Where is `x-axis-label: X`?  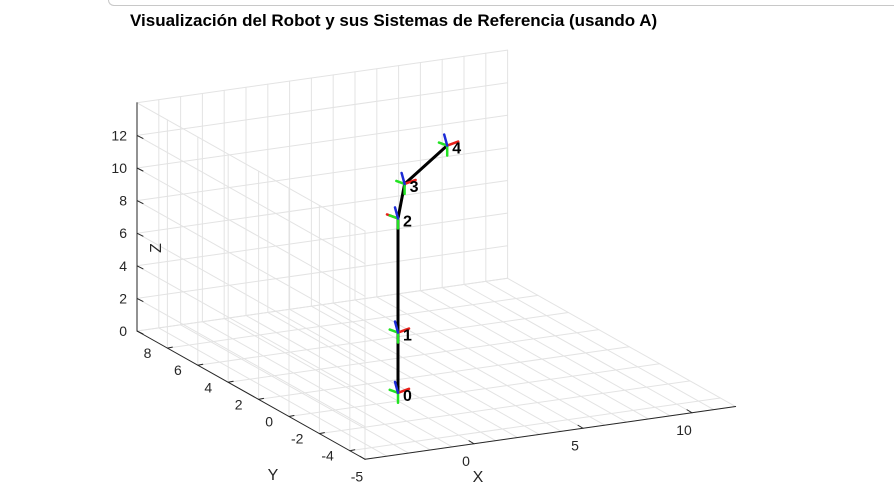
x-axis-label: X is located at coordinates (478, 477).